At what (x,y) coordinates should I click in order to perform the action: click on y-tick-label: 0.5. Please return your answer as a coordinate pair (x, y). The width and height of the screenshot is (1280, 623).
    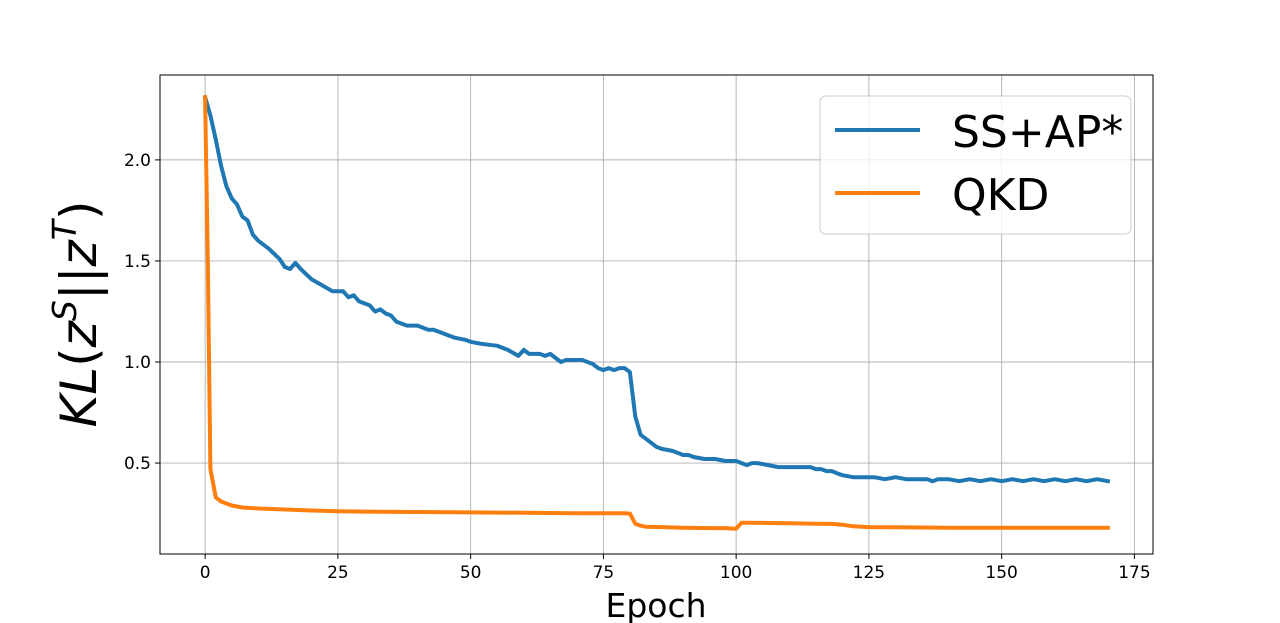
    Looking at the image, I should click on (137, 464).